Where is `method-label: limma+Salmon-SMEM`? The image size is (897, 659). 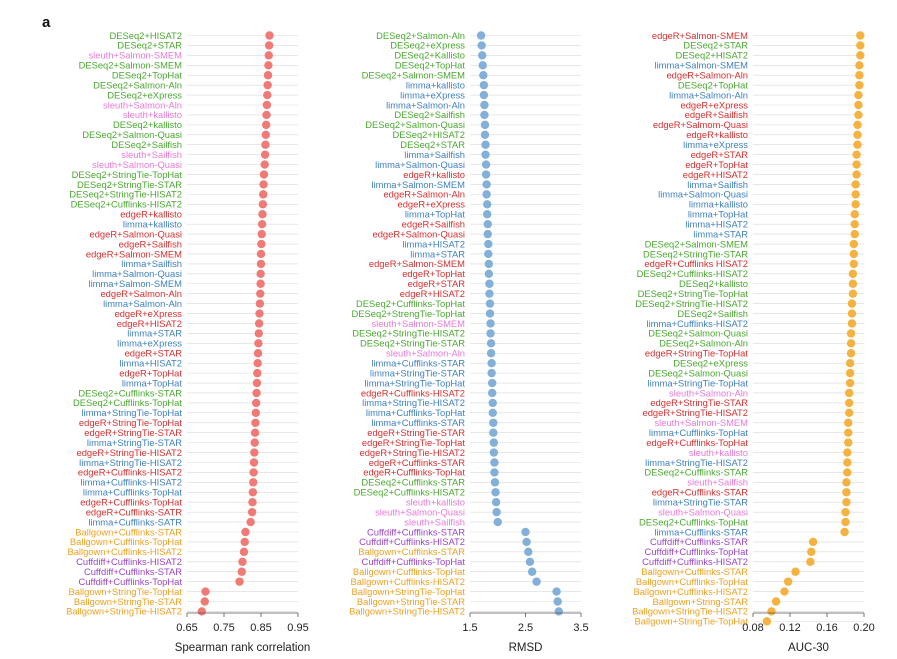 method-label: limma+Salmon-SMEM is located at coordinates (701, 65).